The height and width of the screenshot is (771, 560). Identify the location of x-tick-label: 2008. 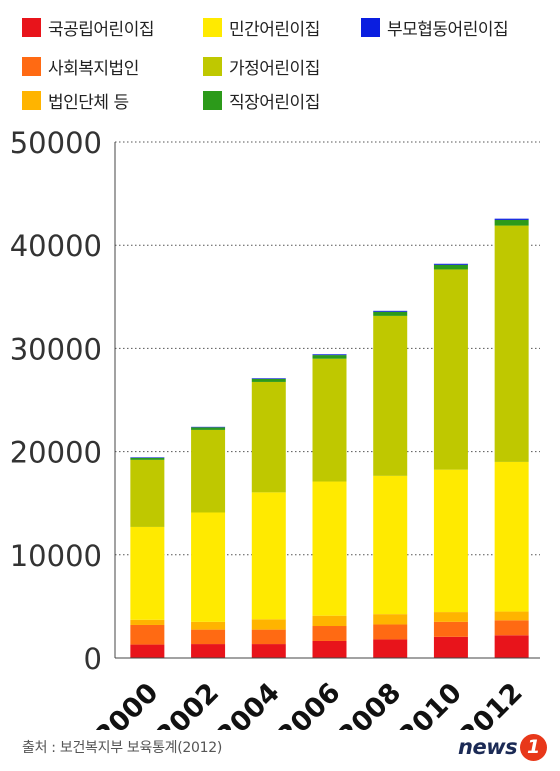
(369, 703).